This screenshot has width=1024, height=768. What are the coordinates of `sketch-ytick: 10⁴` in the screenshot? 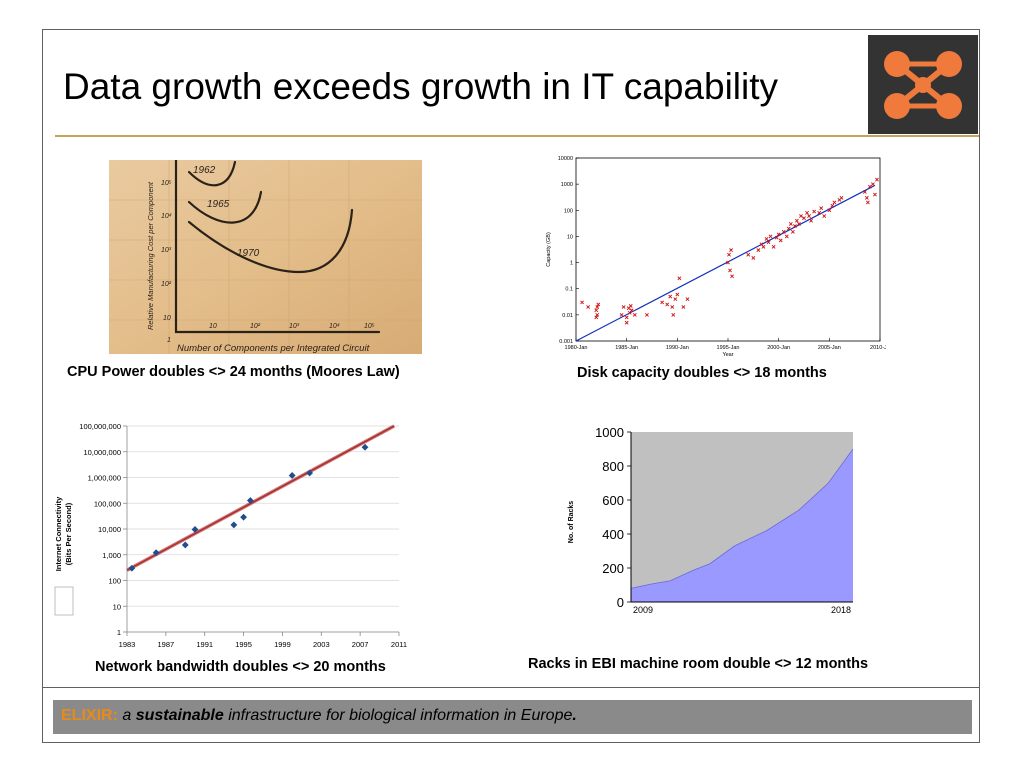 It's located at (166, 216).